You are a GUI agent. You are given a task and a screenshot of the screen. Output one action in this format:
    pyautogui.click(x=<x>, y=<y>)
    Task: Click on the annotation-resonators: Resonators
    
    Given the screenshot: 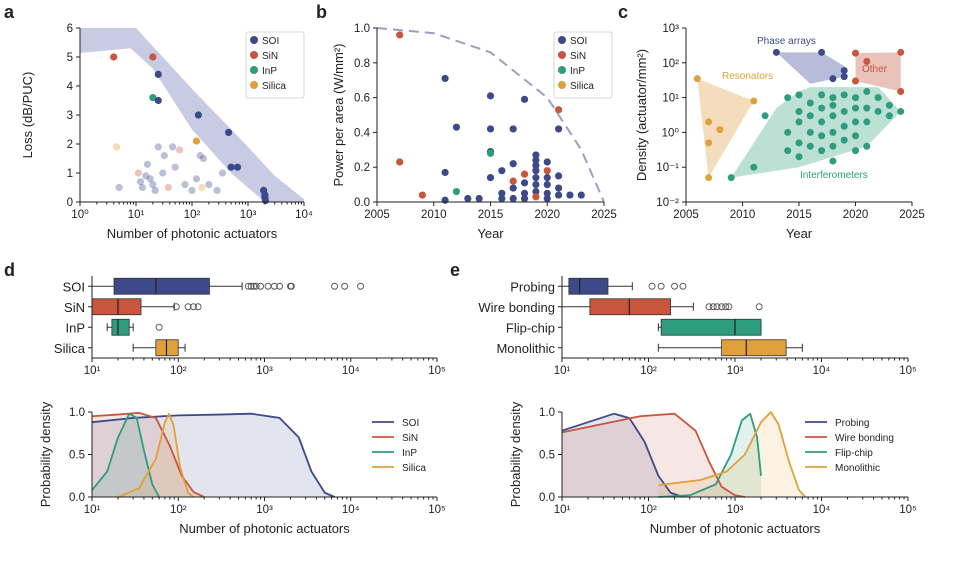 What is the action you would take?
    pyautogui.click(x=747, y=76)
    